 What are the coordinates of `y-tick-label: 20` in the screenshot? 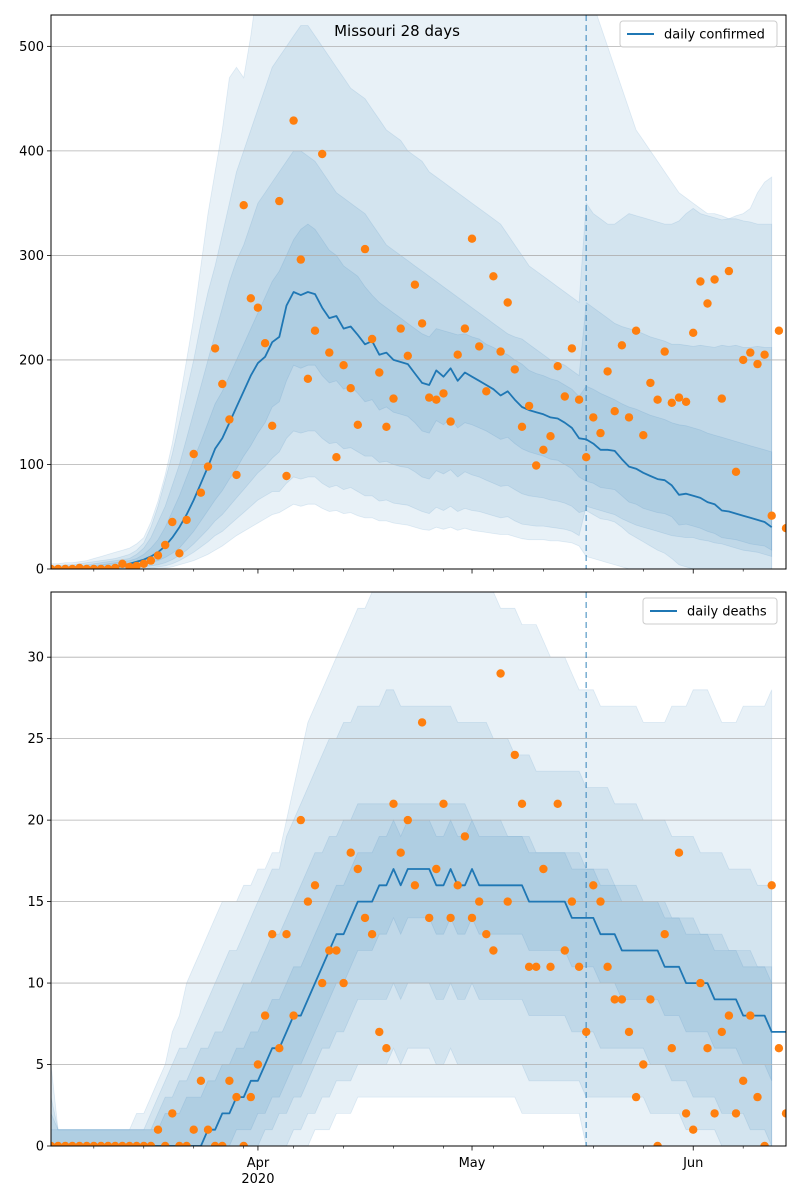 It's located at (35, 821).